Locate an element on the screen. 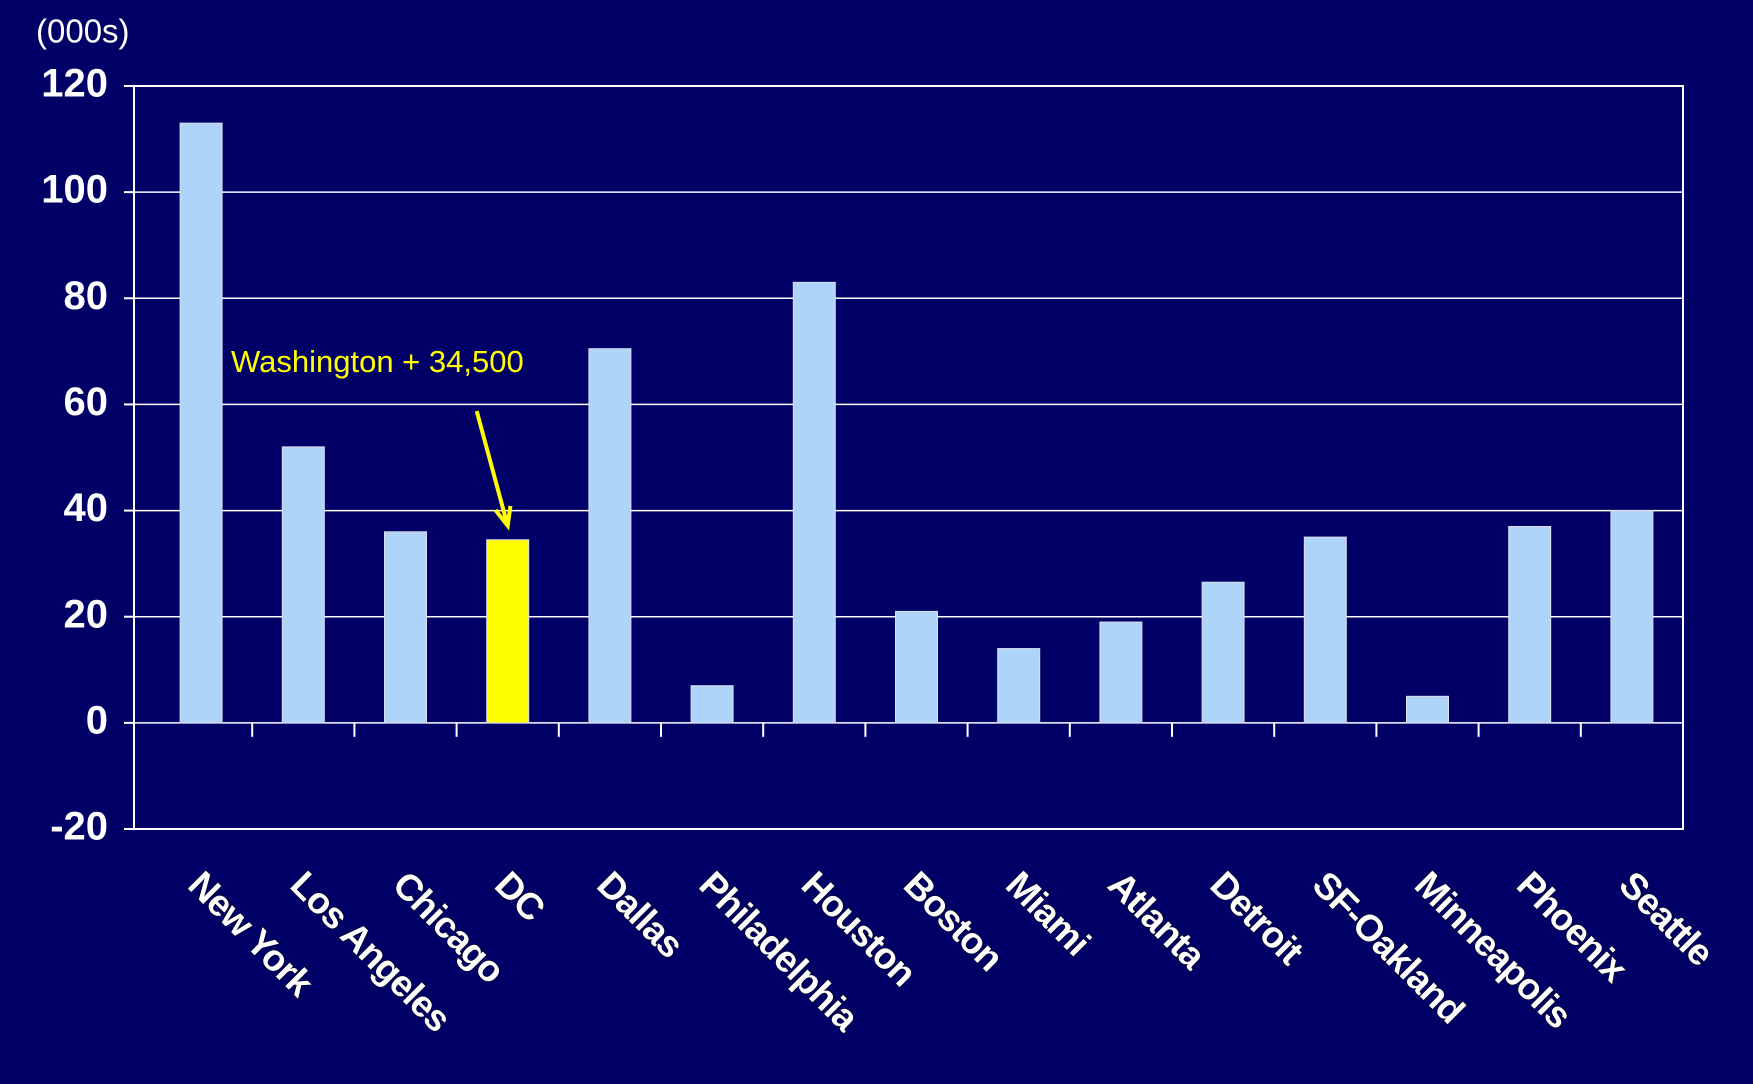 Image resolution: width=1753 pixels, height=1084 pixels. y-tick-label: 80 is located at coordinates (86, 296).